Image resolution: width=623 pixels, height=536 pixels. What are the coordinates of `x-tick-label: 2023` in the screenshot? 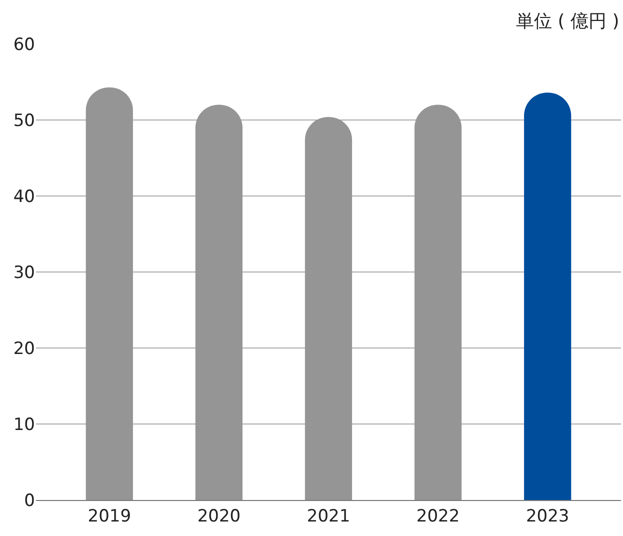 It's located at (548, 516).